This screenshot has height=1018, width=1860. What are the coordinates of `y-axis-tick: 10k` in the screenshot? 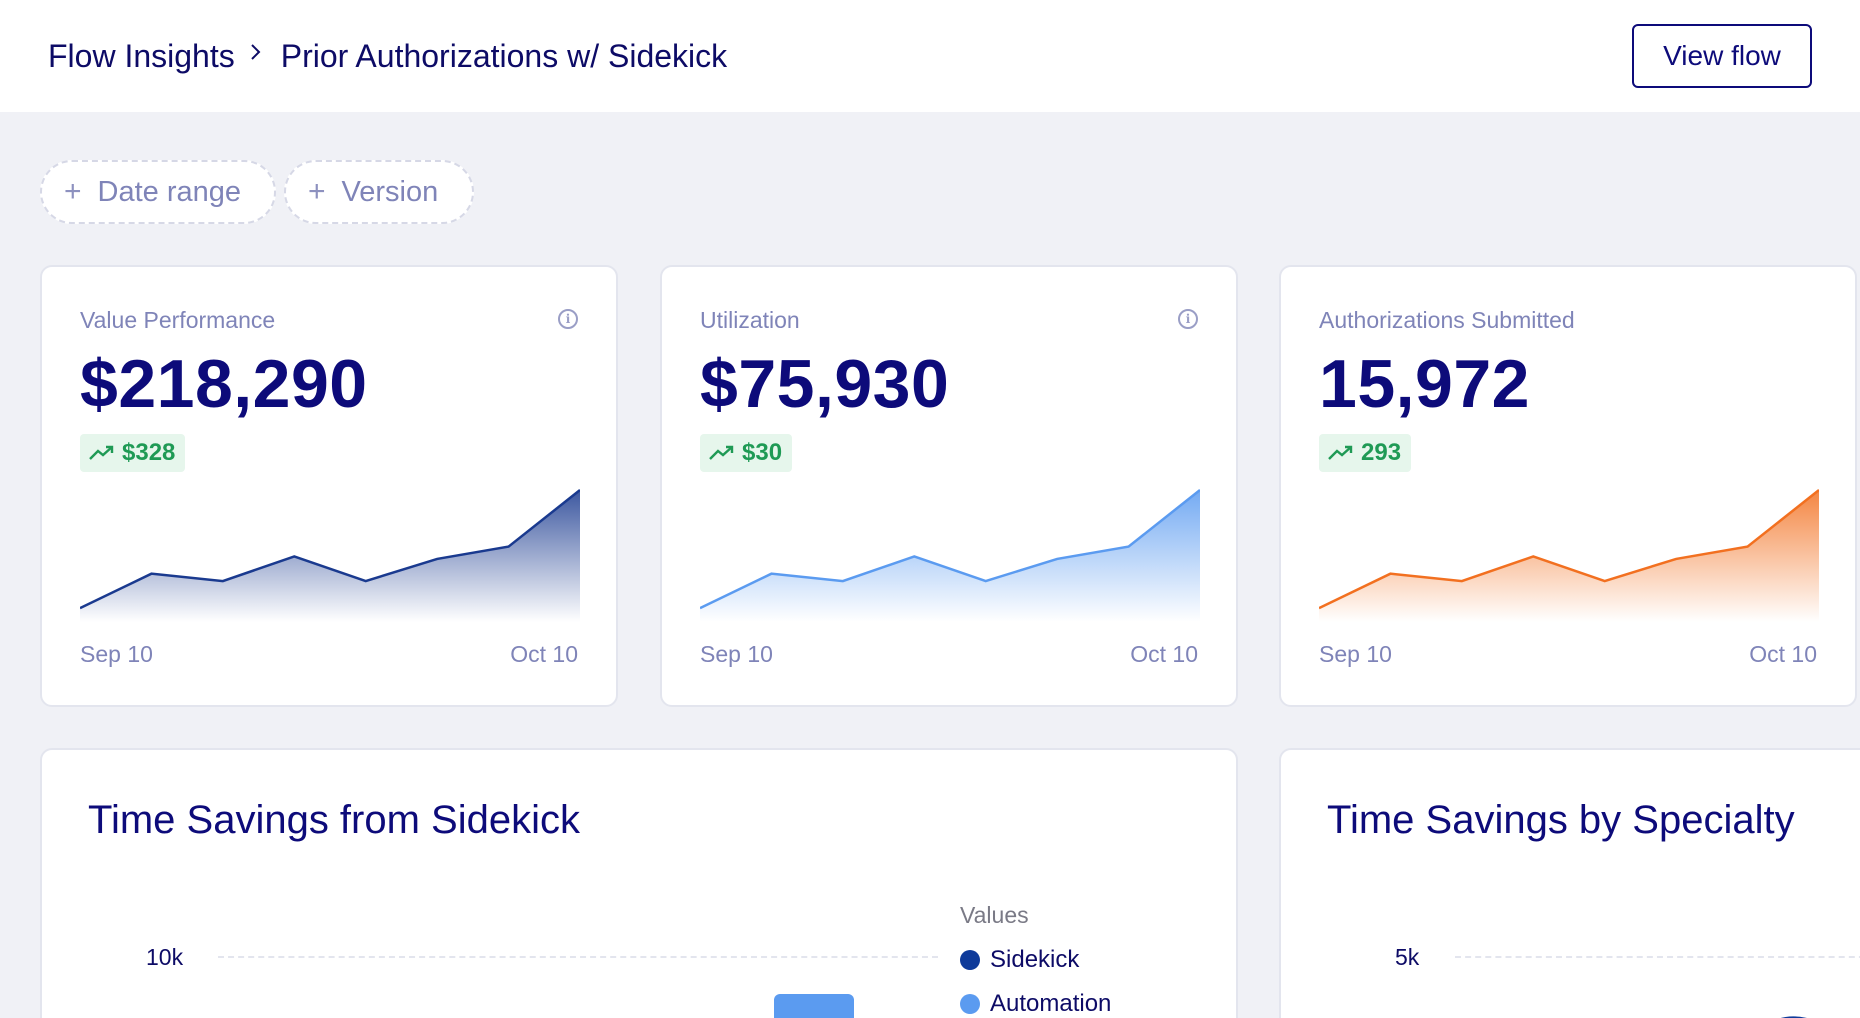 It's located at (165, 957).